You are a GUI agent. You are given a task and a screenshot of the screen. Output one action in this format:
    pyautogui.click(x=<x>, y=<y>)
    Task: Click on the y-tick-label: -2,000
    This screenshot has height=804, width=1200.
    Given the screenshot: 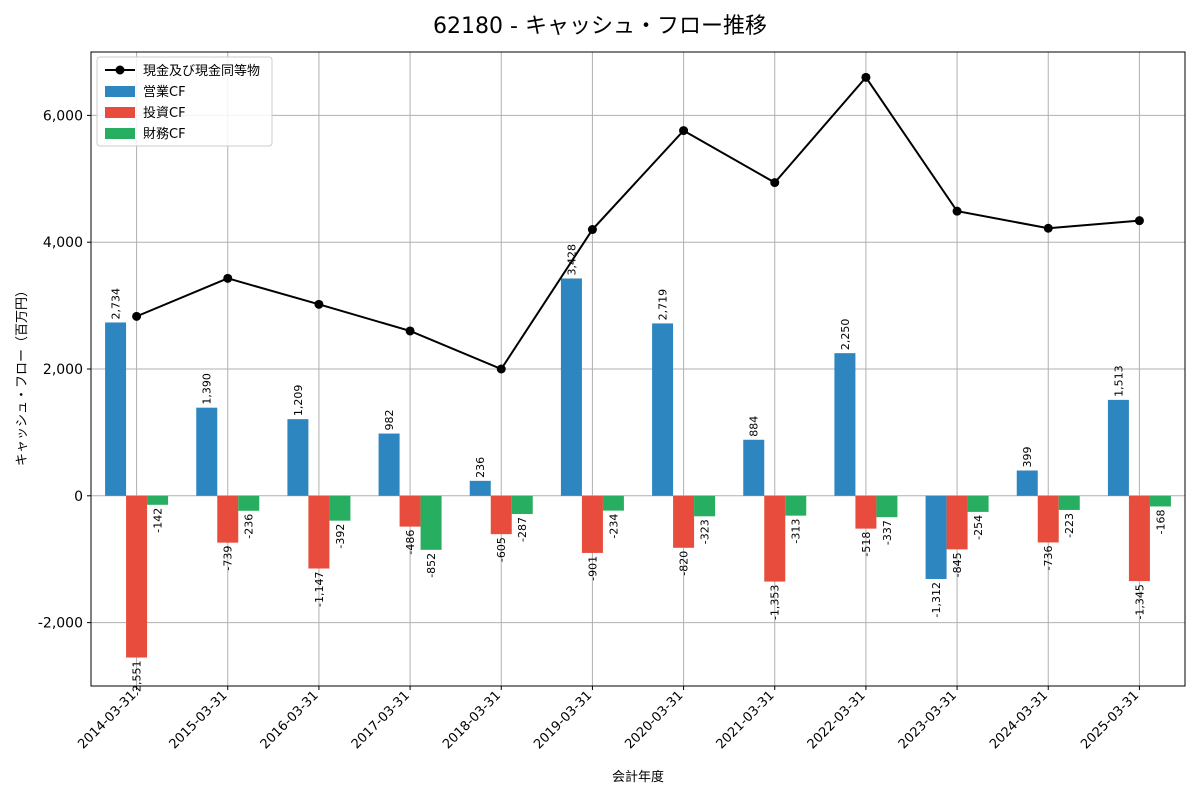 What is the action you would take?
    pyautogui.click(x=60, y=624)
    